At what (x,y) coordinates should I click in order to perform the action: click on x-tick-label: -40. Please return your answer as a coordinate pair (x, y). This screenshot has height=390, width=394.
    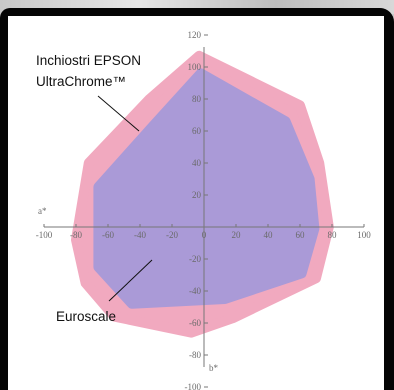
    Looking at the image, I should click on (140, 235).